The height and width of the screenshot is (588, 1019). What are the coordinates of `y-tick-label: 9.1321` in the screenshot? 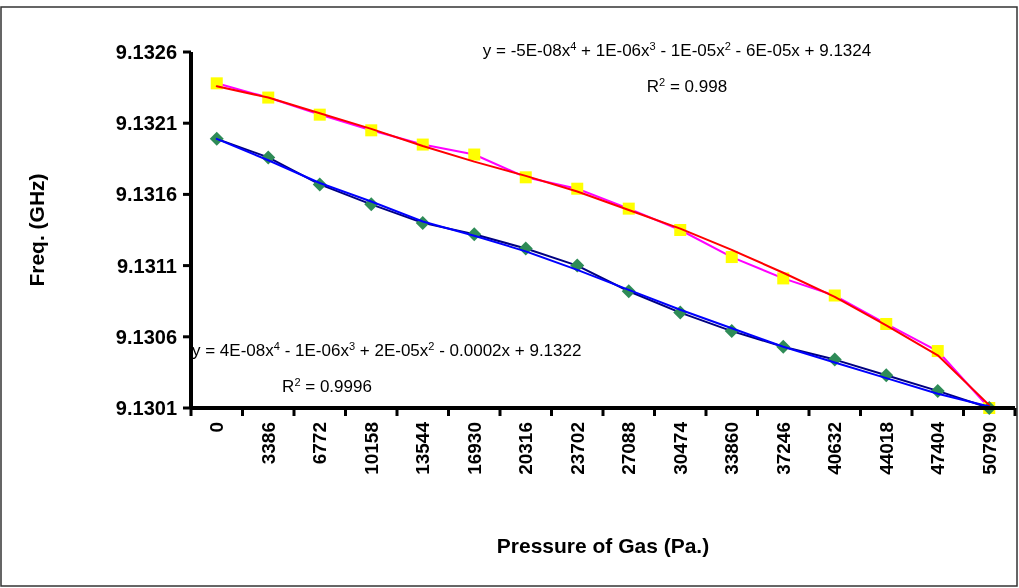 It's located at (146, 123).